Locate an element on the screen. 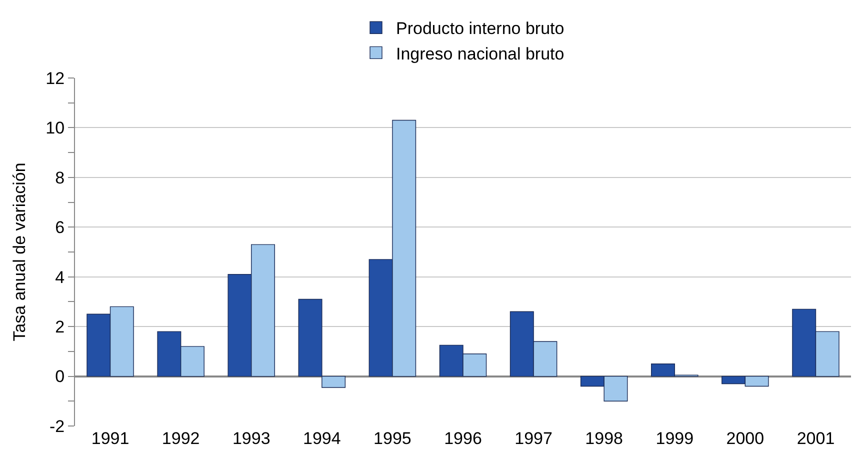 The width and height of the screenshot is (861, 466). x-tick-label: 1994 is located at coordinates (321, 438).